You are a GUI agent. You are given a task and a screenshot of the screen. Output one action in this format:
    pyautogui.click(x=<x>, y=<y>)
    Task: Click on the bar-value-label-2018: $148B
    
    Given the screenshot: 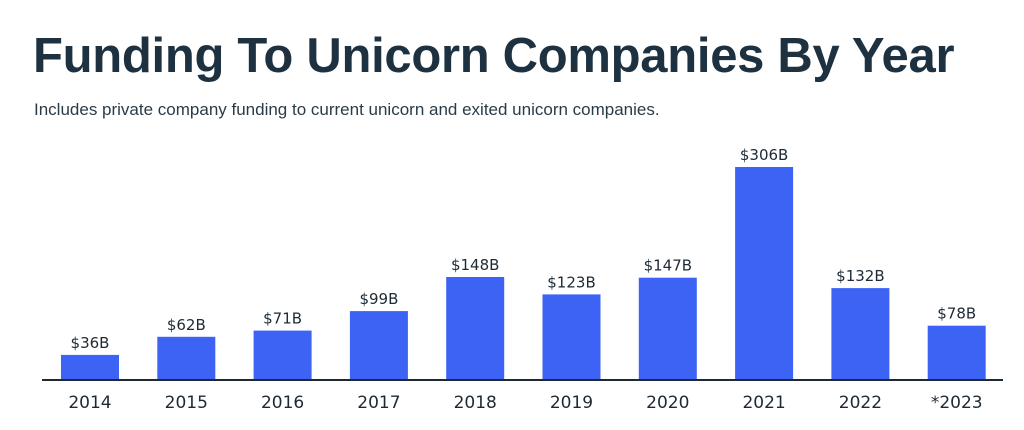 What is the action you would take?
    pyautogui.click(x=475, y=265)
    